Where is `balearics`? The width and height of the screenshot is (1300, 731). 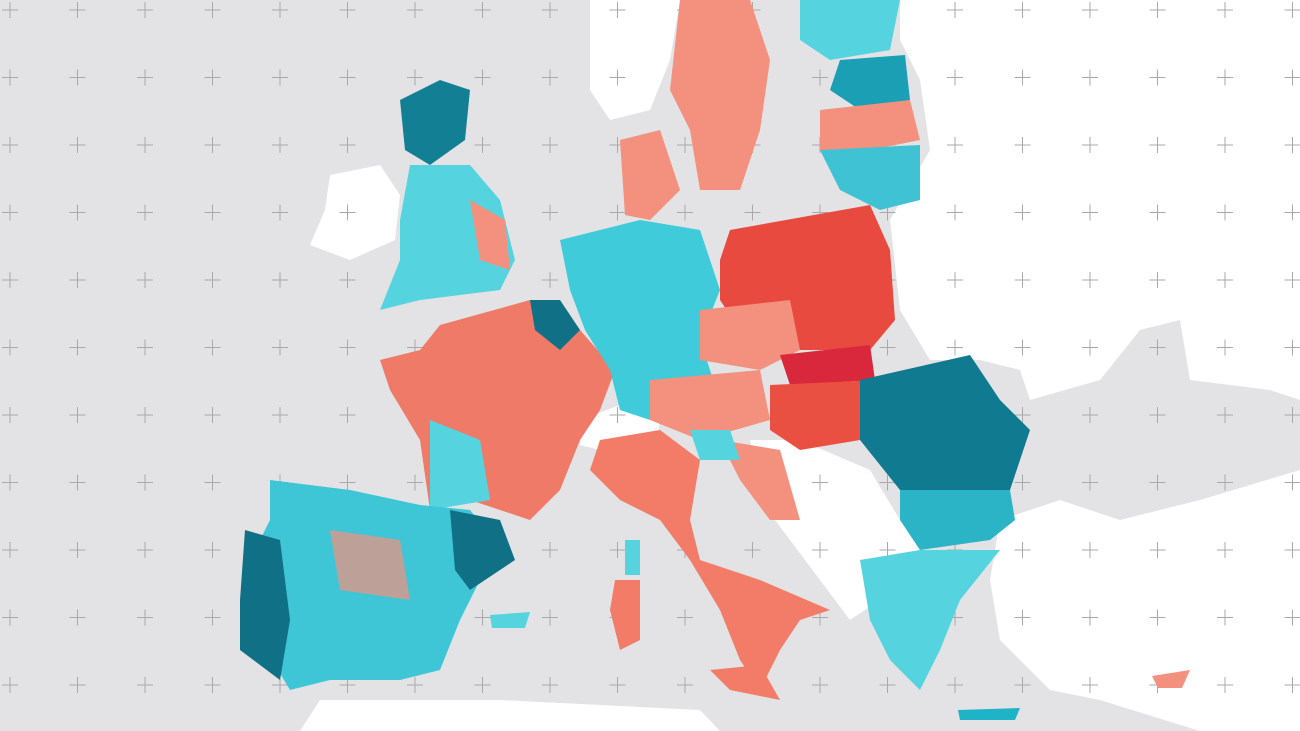 balearics is located at coordinates (510, 620).